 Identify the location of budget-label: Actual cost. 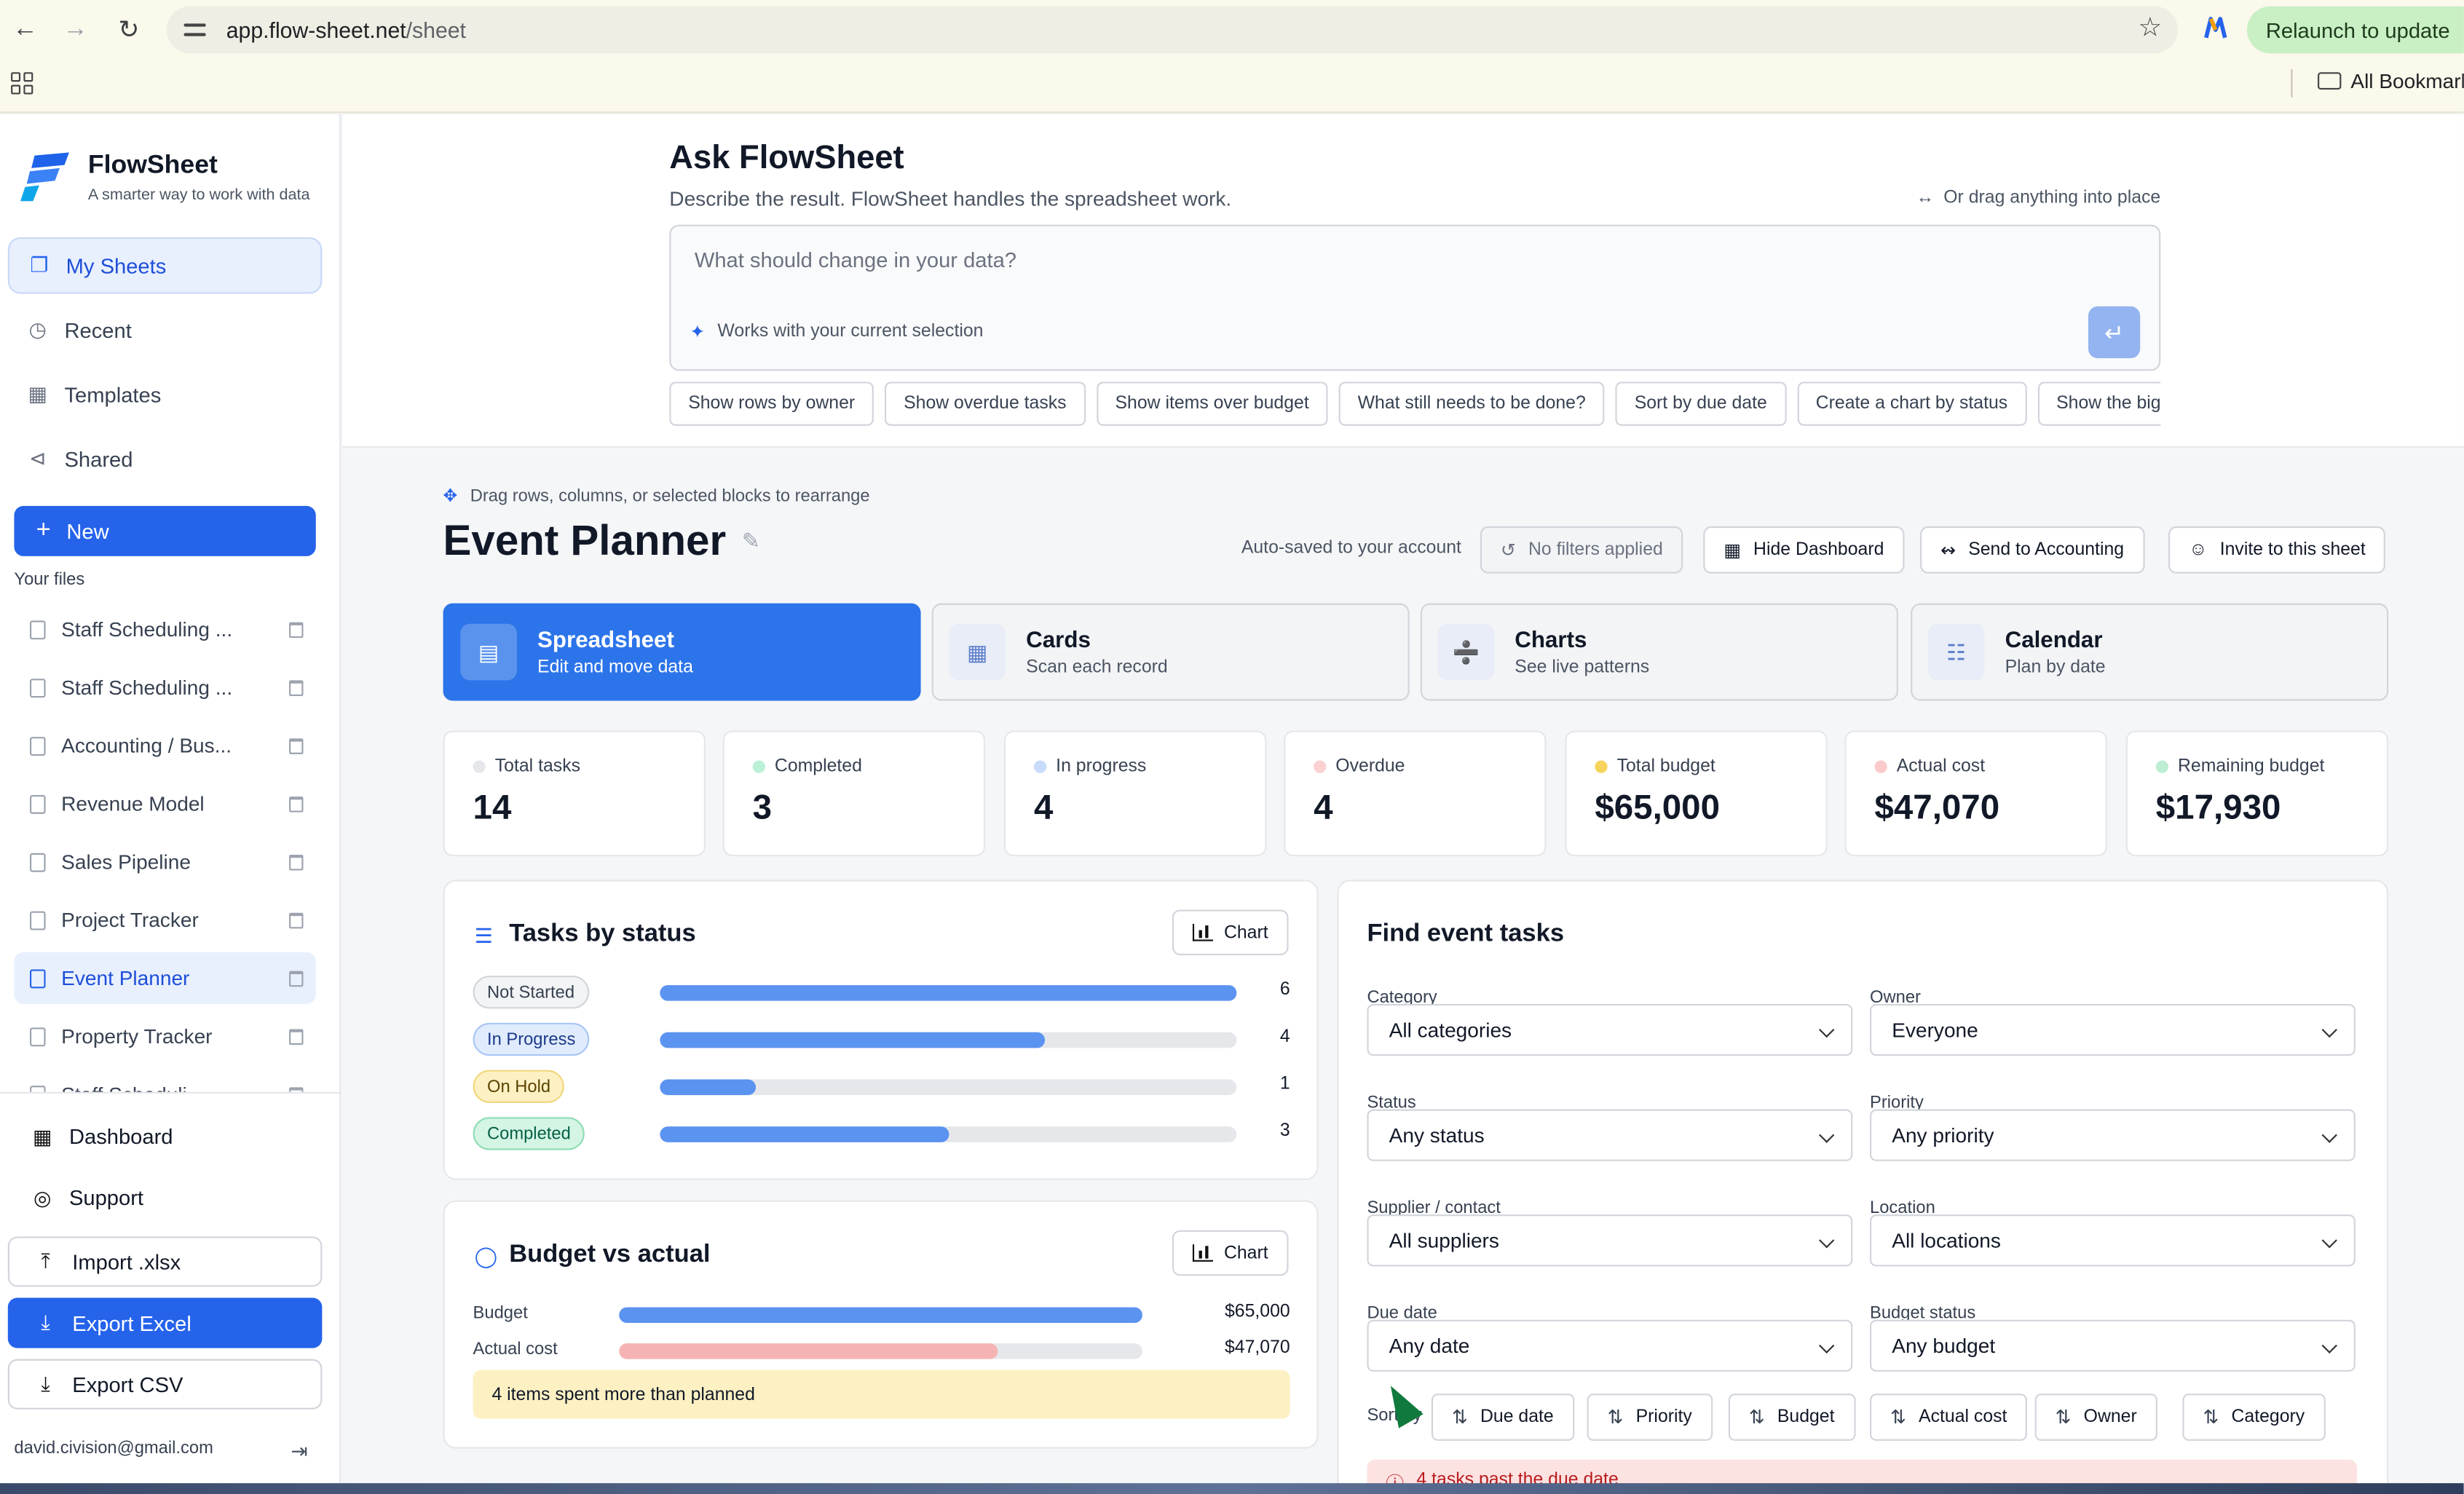
(515, 1349).